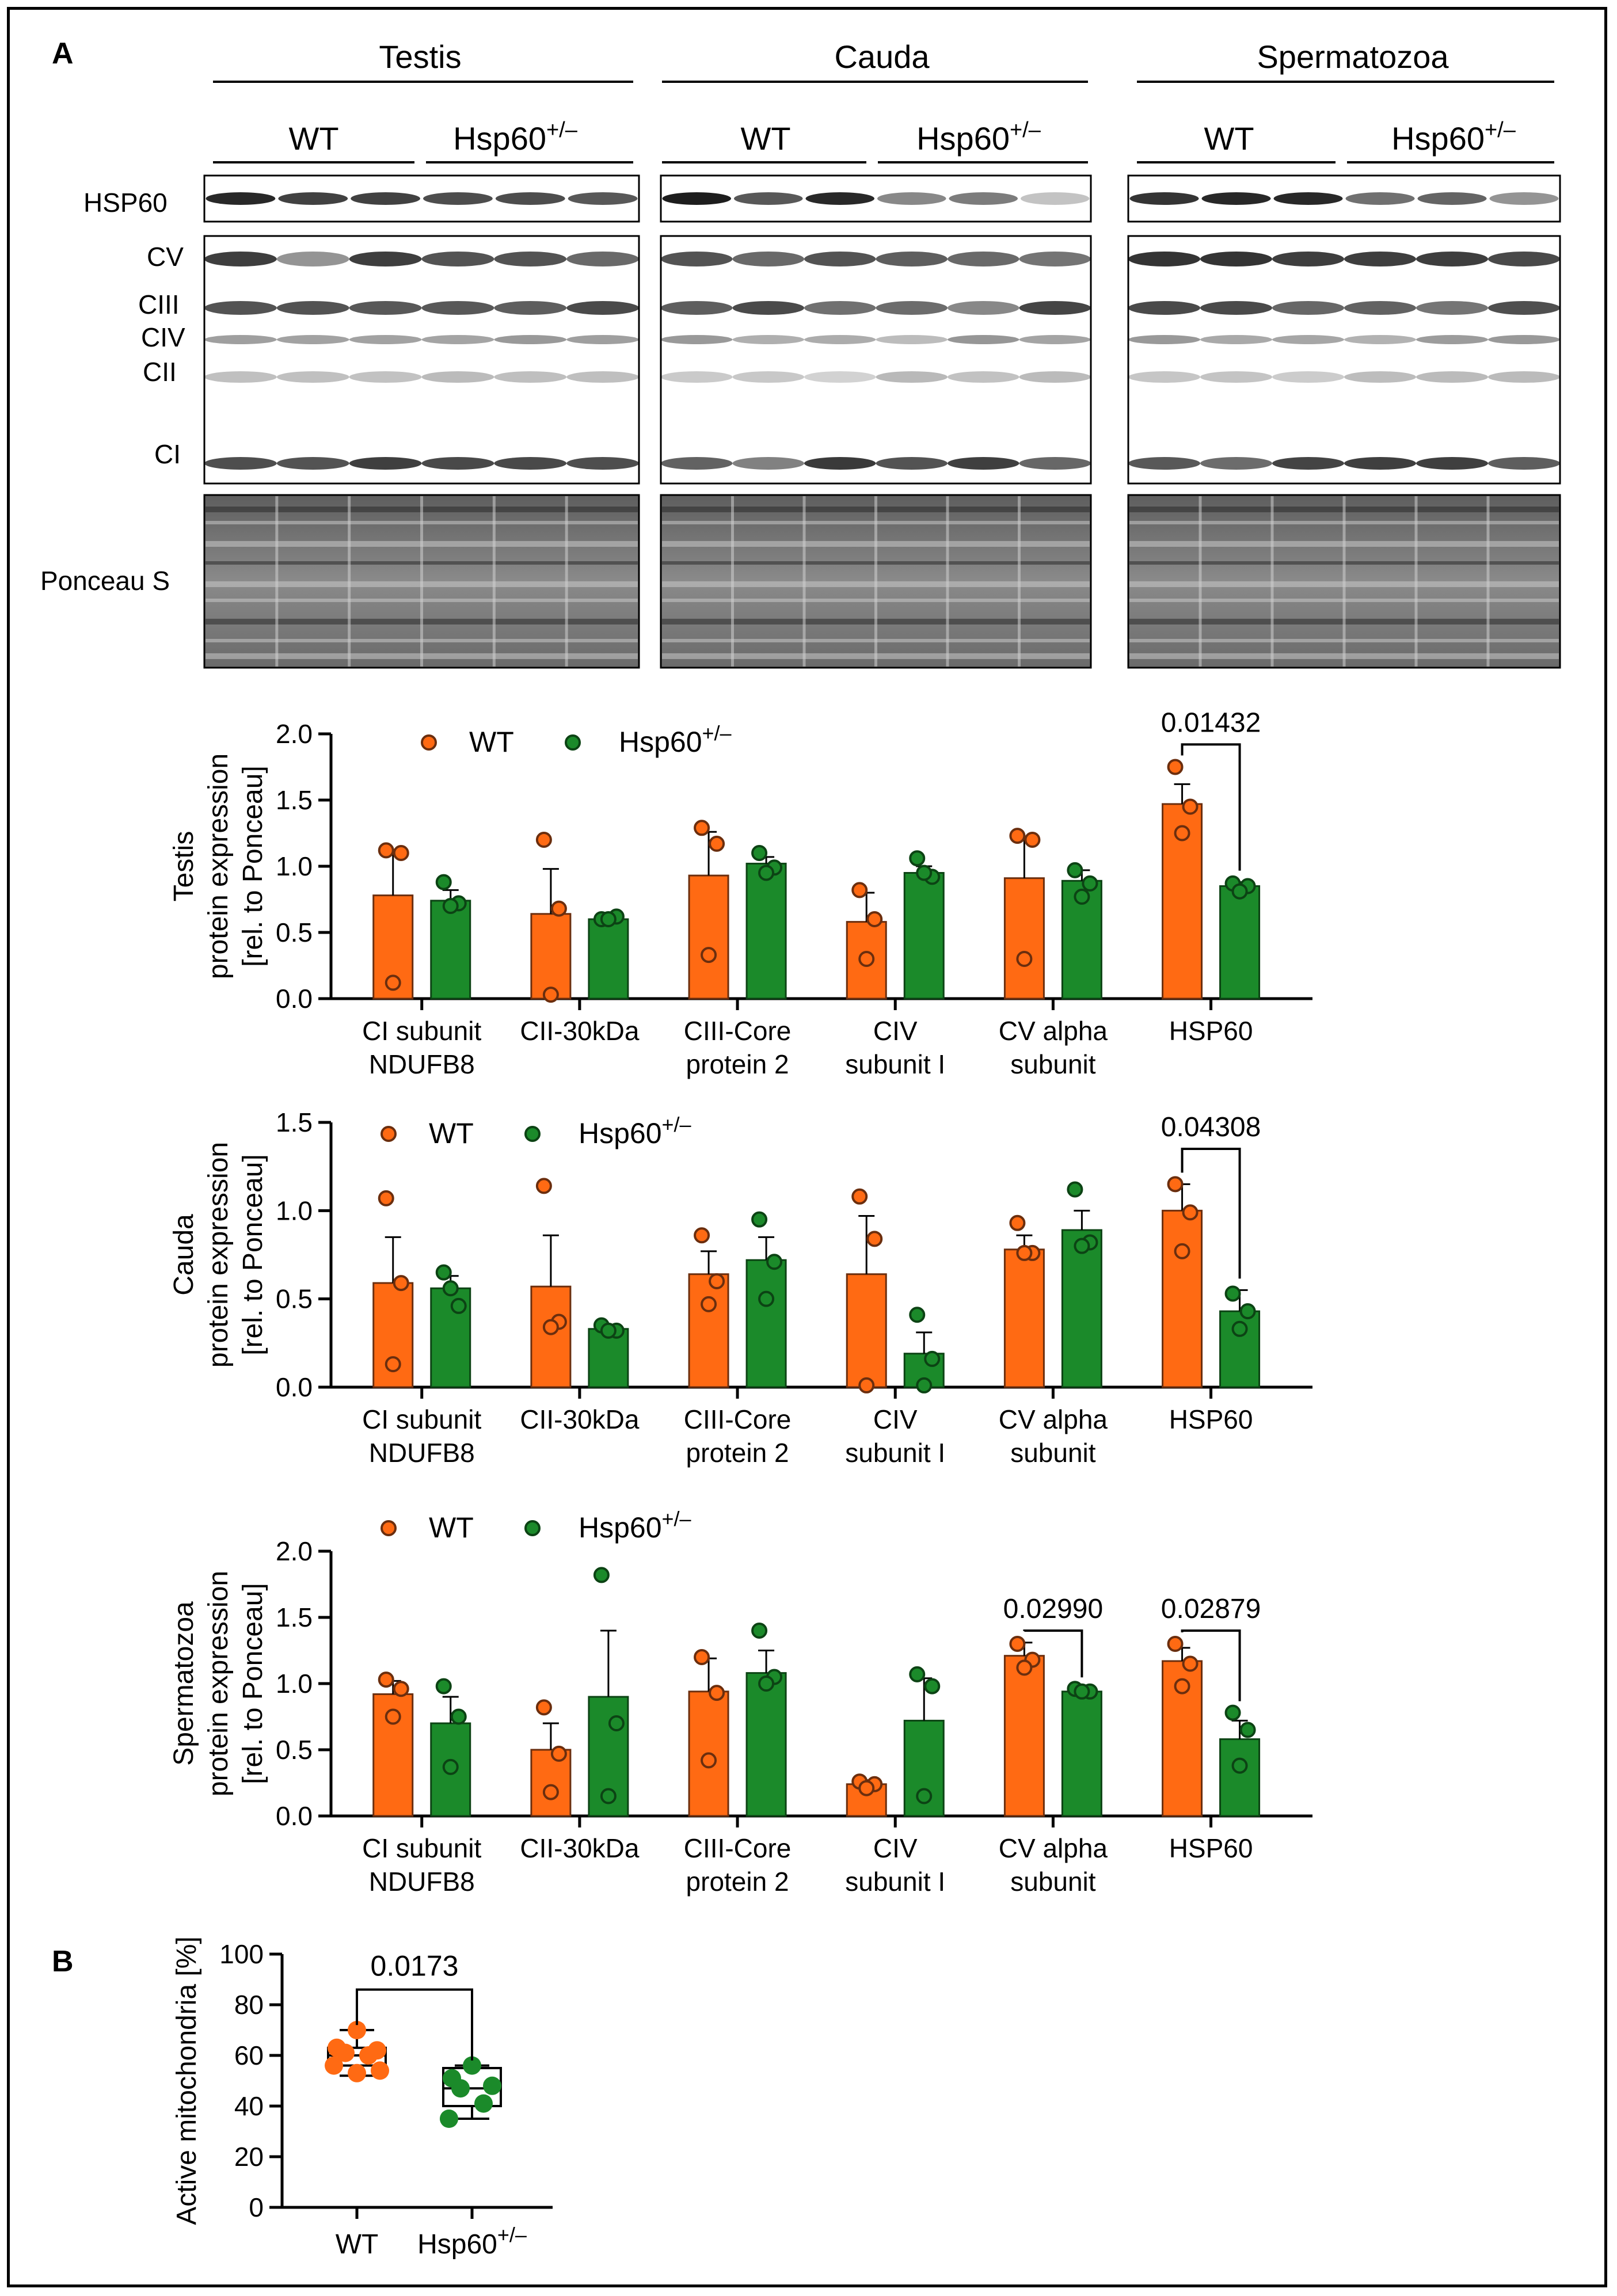 This screenshot has width=1617, height=2296. Describe the element at coordinates (737, 1064) in the screenshot. I see `x-tick-label: protein 2` at that location.